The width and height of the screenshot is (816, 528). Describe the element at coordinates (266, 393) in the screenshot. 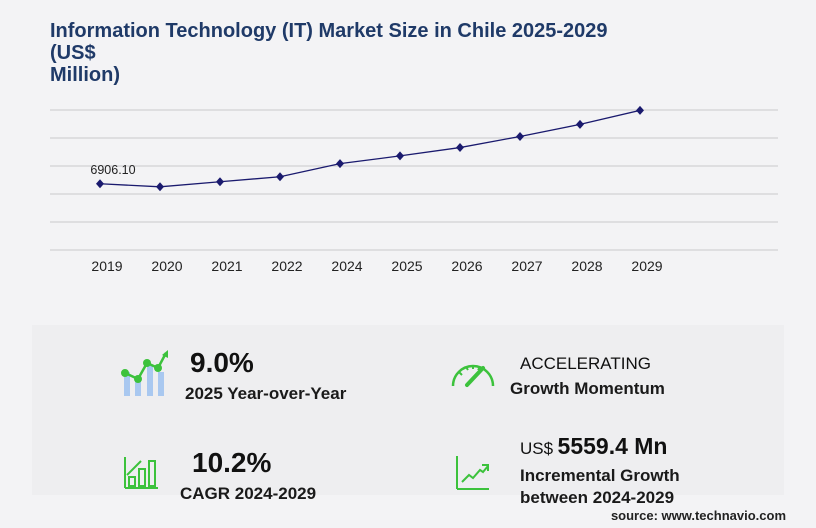

I see `yoy-label: 2025 Year-over-Year` at that location.